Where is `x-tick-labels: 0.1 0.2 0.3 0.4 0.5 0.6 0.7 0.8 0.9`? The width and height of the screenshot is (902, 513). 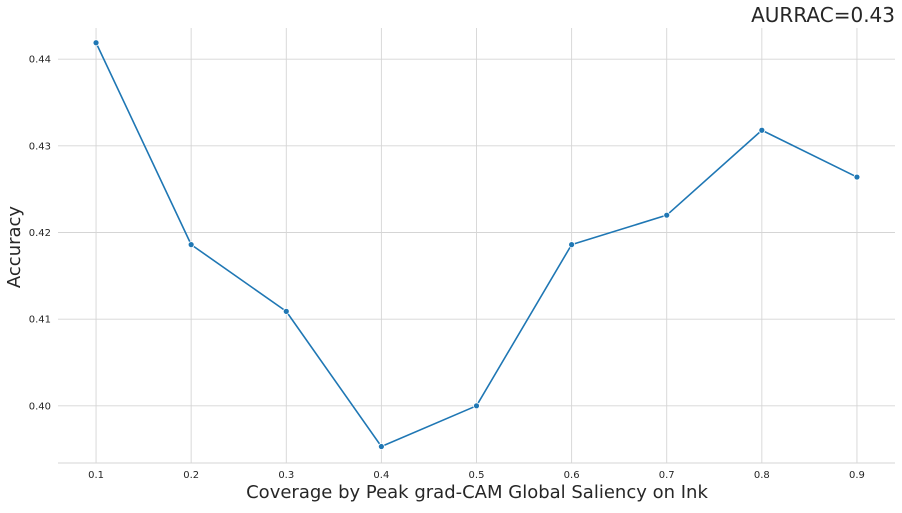
x-tick-labels: 0.1 0.2 0.3 0.4 0.5 0.6 0.7 0.8 0.9 is located at coordinates (476, 475).